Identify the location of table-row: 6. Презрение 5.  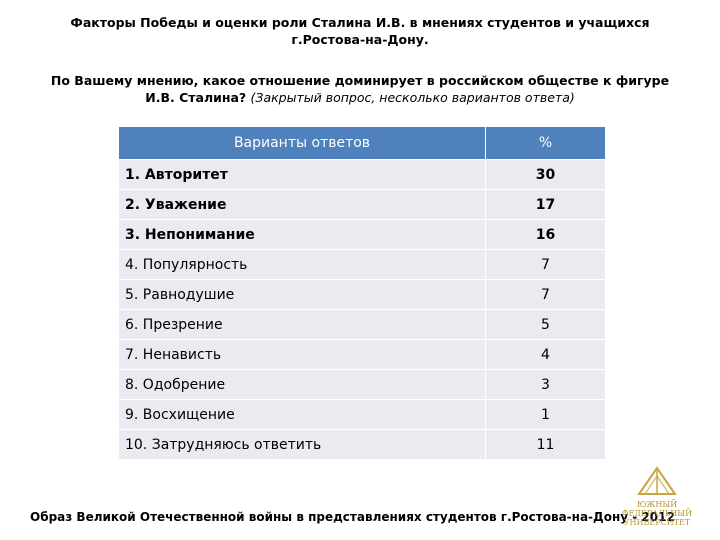
(362, 324).